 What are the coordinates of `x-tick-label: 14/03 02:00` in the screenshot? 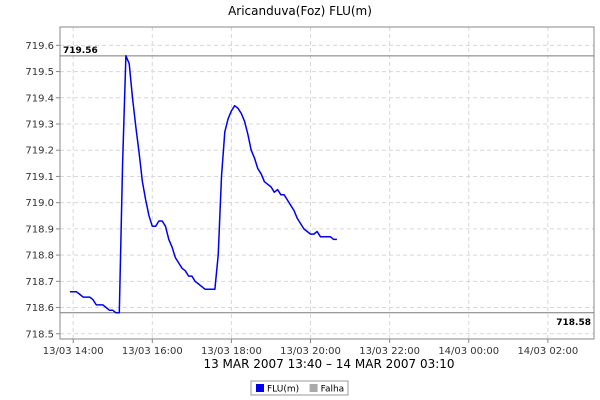 It's located at (547, 351).